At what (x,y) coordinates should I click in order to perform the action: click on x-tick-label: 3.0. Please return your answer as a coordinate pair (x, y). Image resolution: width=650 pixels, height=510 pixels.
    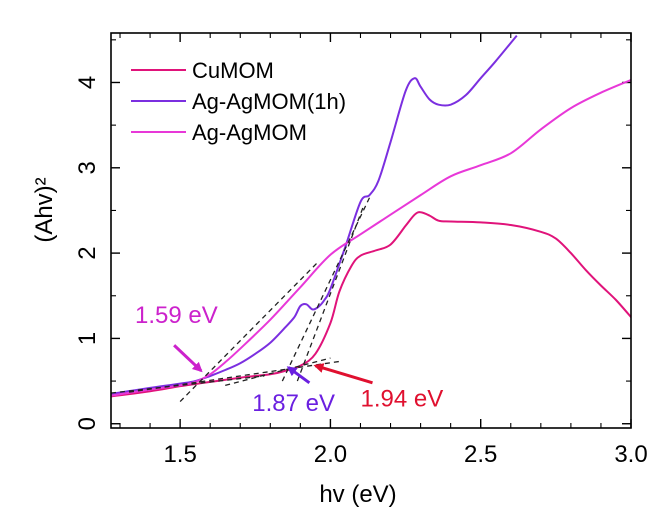
    Looking at the image, I should click on (630, 454).